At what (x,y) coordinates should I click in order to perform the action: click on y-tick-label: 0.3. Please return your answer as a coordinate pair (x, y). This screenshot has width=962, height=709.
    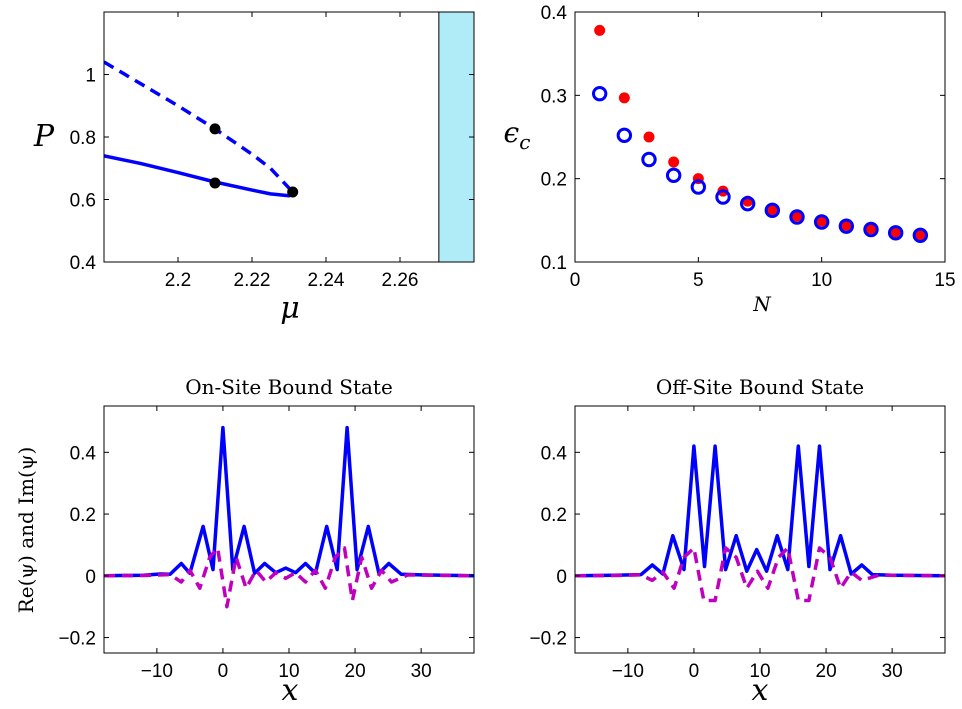
    Looking at the image, I should click on (554, 96).